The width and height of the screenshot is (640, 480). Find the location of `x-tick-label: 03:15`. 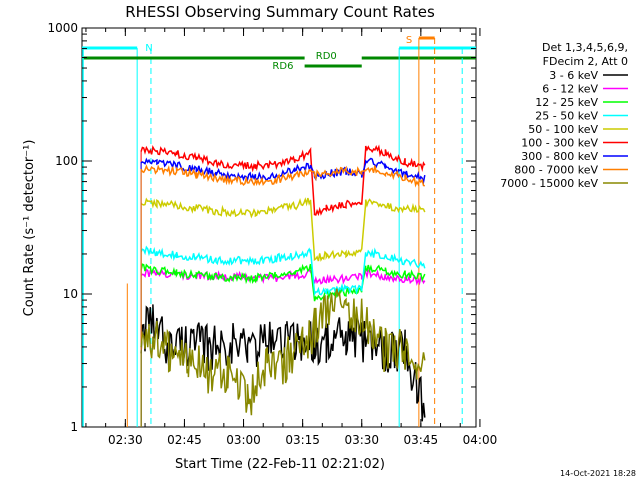

x-tick-label: 03:15 is located at coordinates (302, 440).